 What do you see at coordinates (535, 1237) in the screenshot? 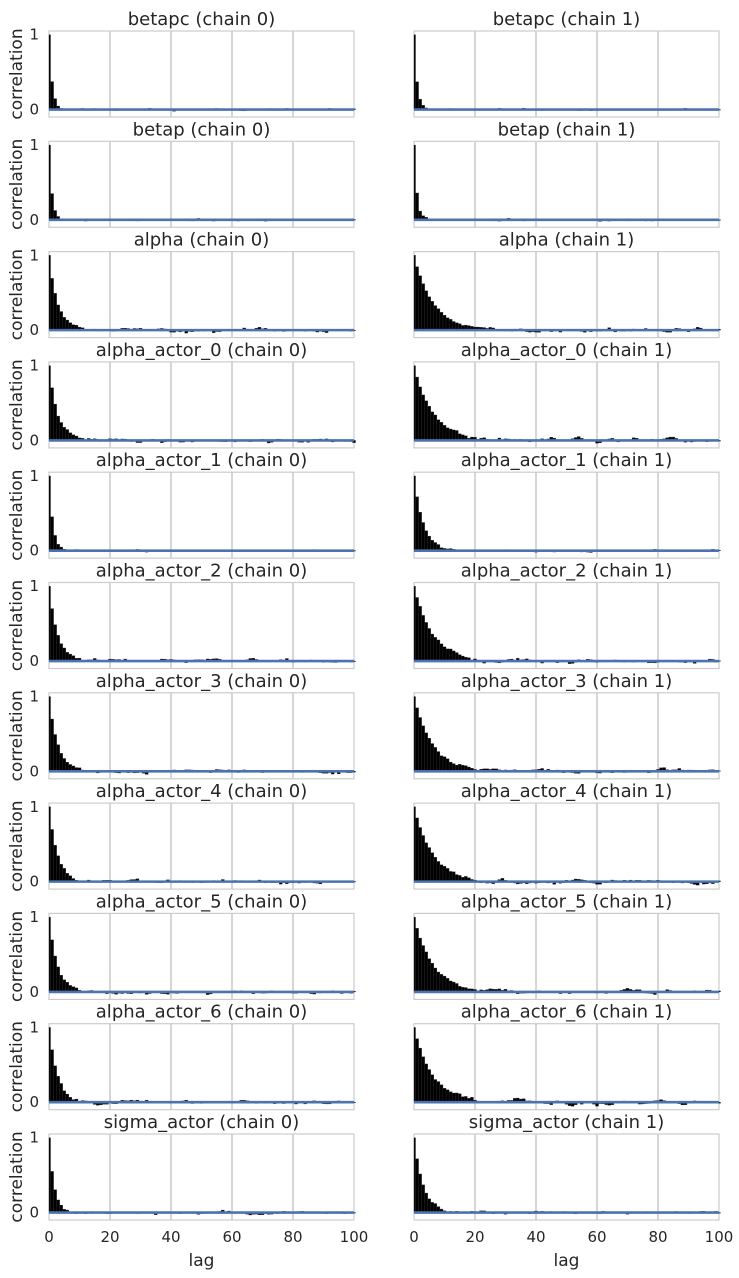
I see `x-tick-label: 40` at bounding box center [535, 1237].